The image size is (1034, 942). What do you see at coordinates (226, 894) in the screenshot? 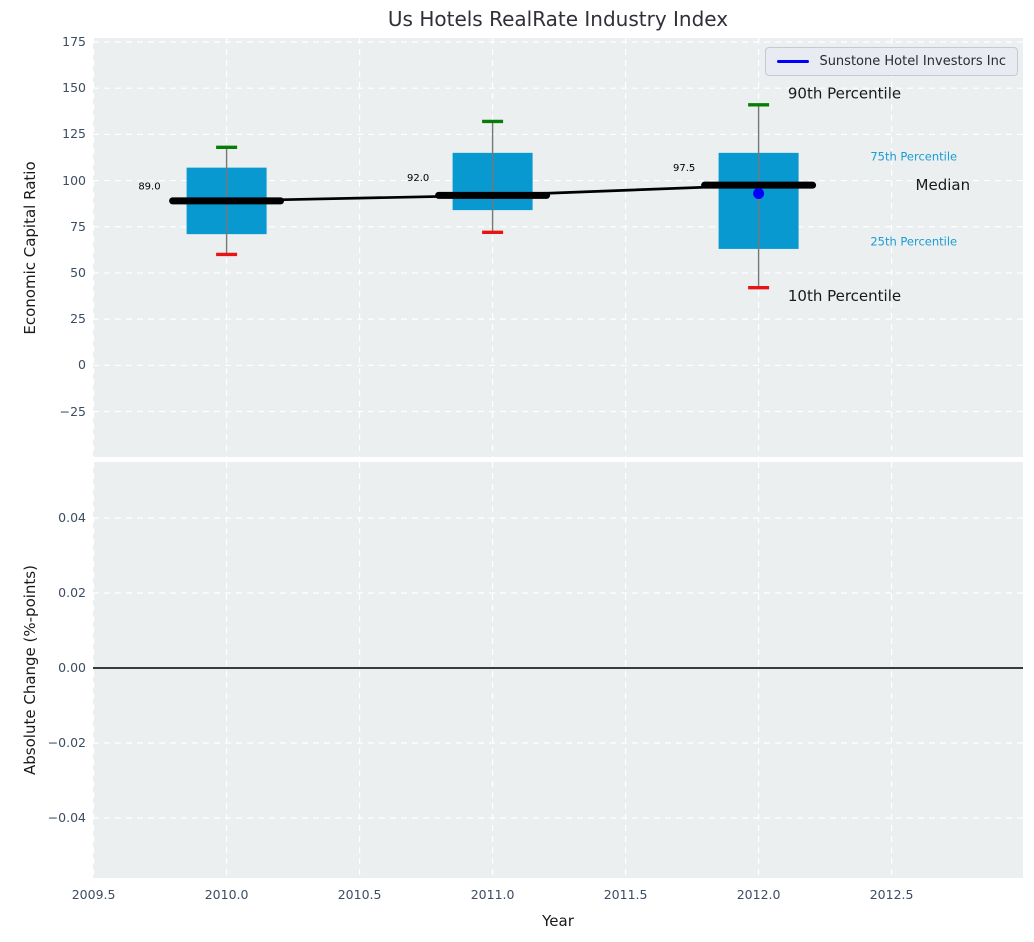
I see `x-tick-label: 2010.0` at bounding box center [226, 894].